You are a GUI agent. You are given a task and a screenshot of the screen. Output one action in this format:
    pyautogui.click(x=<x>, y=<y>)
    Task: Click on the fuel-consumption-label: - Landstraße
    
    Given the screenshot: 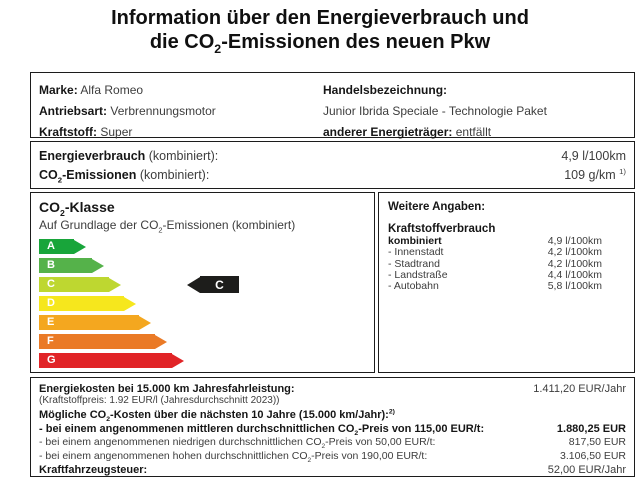 What is the action you would take?
    pyautogui.click(x=418, y=274)
    